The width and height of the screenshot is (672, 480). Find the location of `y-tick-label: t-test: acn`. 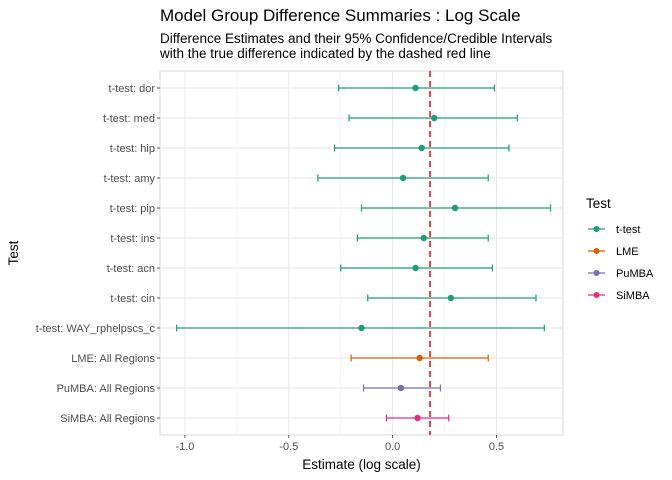

y-tick-label: t-test: acn is located at coordinates (131, 269).